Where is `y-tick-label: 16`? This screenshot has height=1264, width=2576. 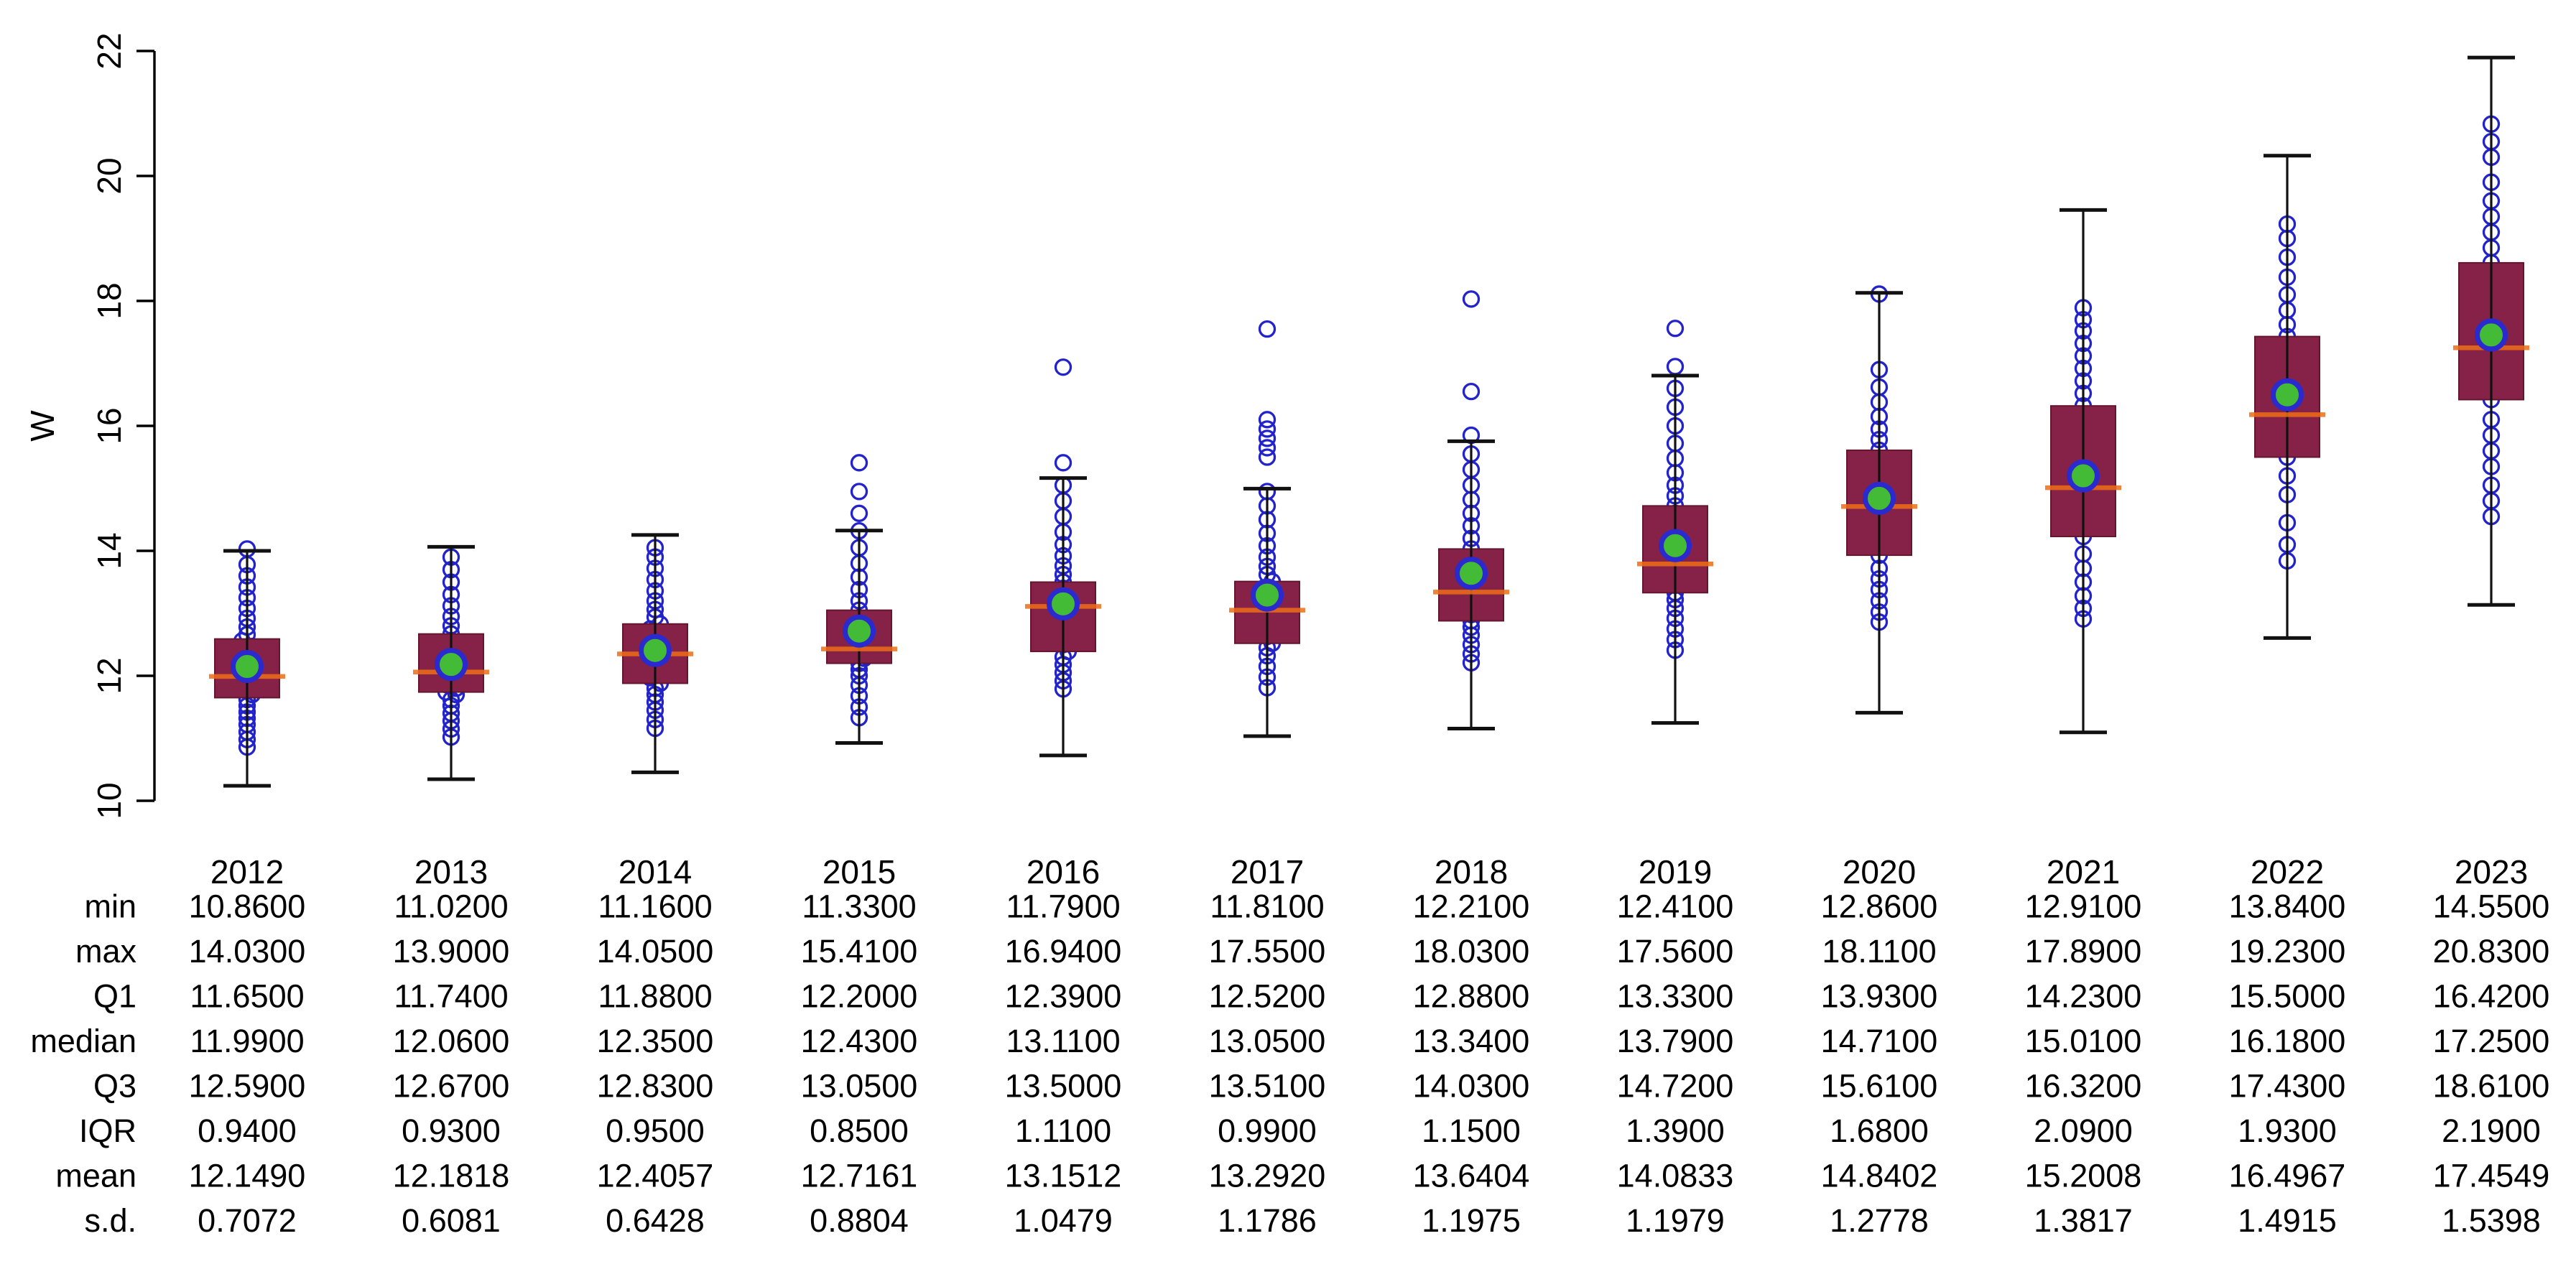
y-tick-label: 16 is located at coordinates (109, 425).